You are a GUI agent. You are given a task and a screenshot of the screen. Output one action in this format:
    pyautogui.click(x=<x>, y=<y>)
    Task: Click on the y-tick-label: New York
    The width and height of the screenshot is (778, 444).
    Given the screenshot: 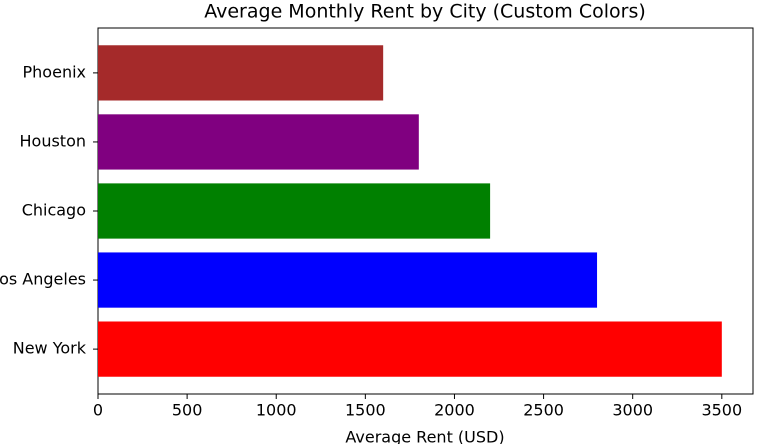 What is the action you would take?
    pyautogui.click(x=50, y=348)
    